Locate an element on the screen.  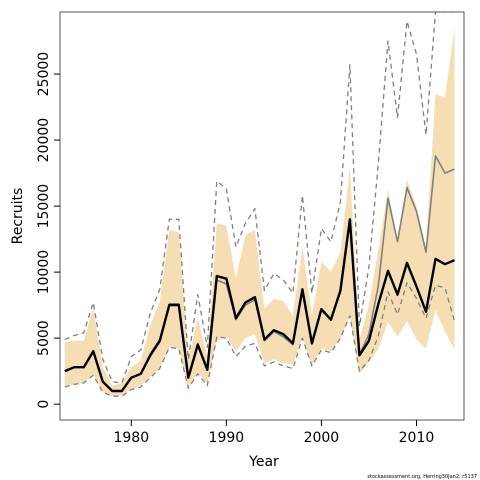
x-axis-title: Year is located at coordinates (263, 462).